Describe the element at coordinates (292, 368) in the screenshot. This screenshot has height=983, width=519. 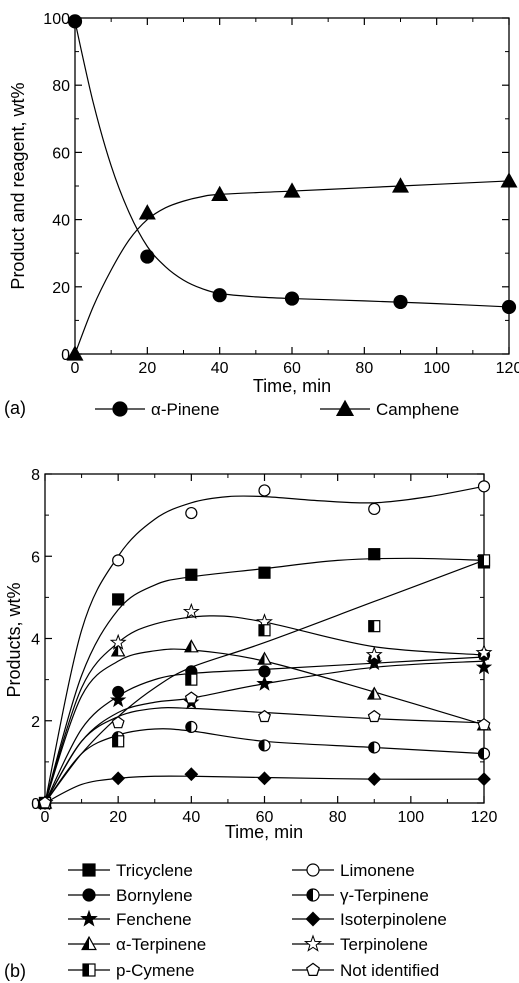
I see `x-tick-label: 60` at that location.